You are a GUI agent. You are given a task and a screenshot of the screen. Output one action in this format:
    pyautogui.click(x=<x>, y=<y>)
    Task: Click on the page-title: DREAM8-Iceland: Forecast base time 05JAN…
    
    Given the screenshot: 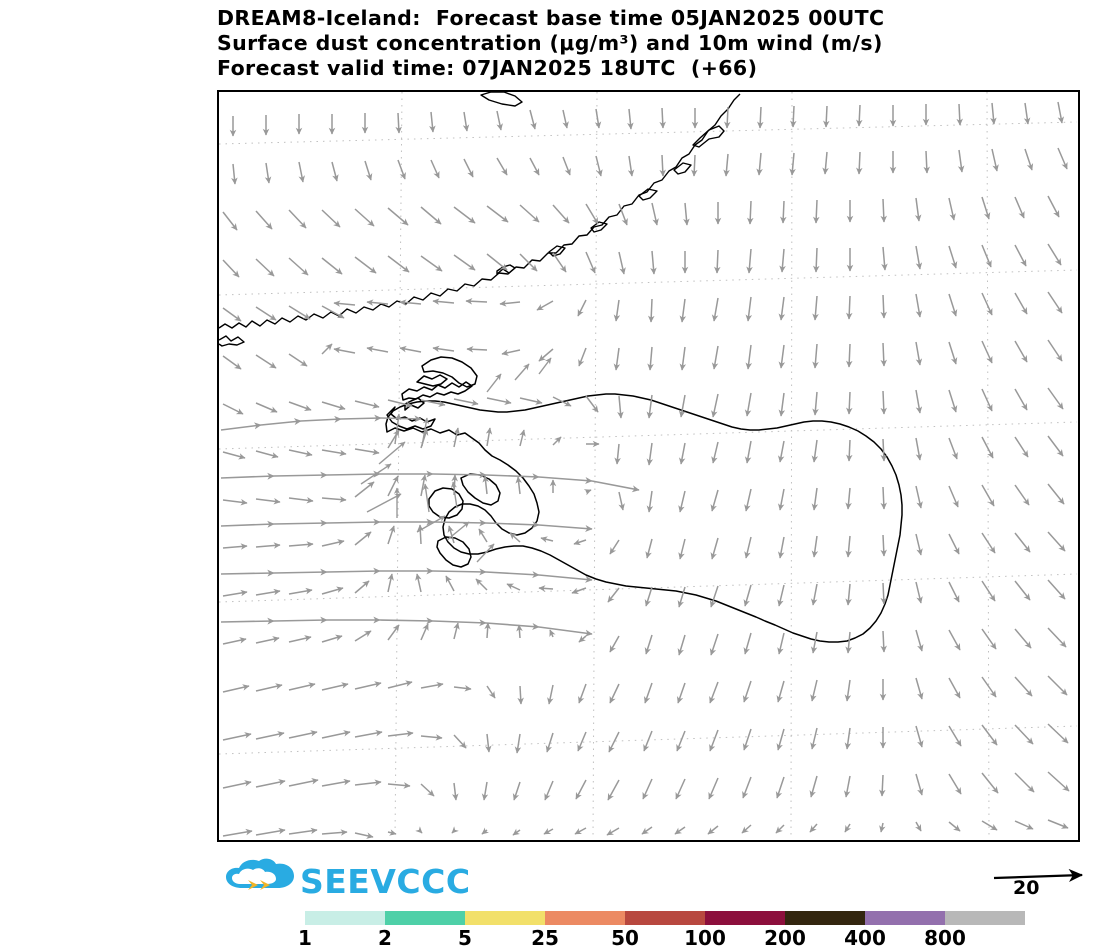 What is the action you would take?
    pyautogui.click(x=657, y=43)
    